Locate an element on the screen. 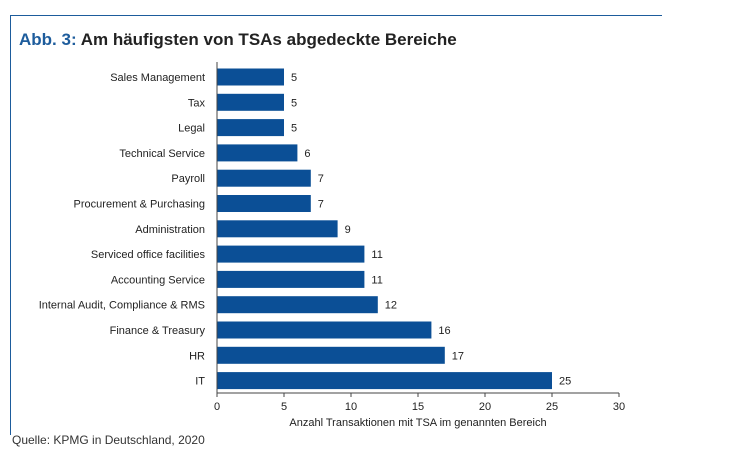  data-label: 9 is located at coordinates (348, 230).